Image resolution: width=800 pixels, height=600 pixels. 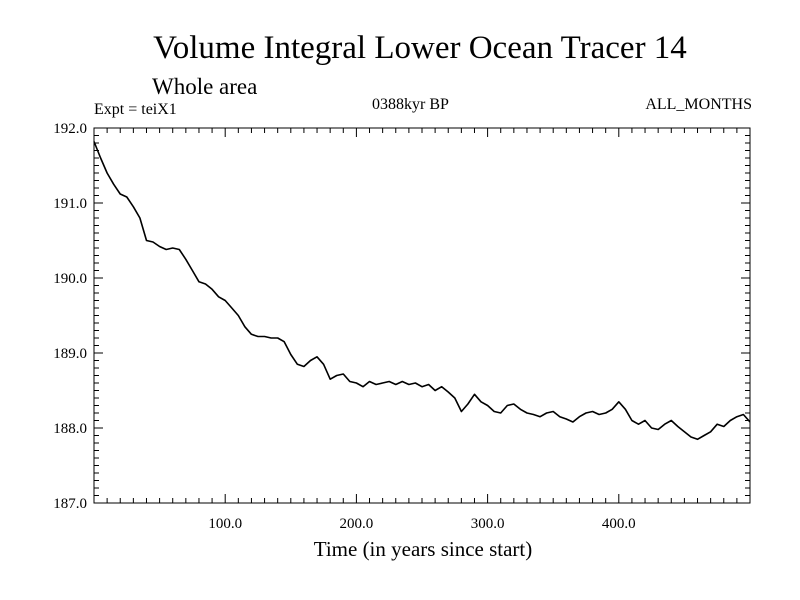 I want to click on x-tick-label: 300.0, so click(x=488, y=524).